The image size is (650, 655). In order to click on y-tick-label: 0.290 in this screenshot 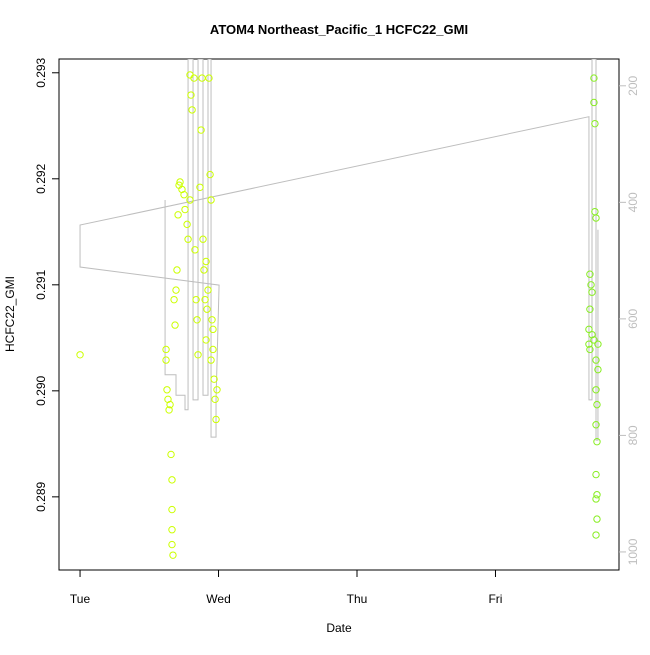, I will do `click(41, 390)`.